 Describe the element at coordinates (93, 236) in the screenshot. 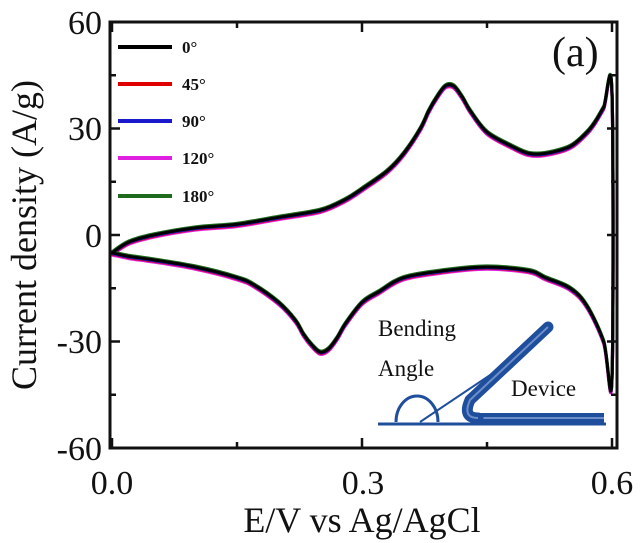

I see `y-tick-label-0: 0` at that location.